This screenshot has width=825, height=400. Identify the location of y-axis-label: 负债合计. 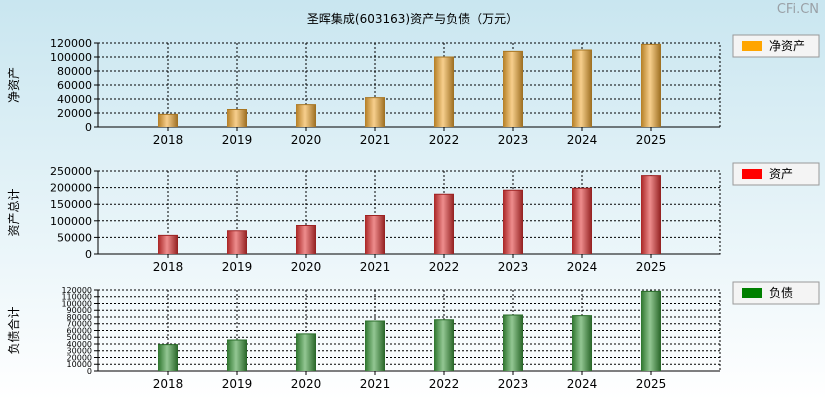
(13, 330).